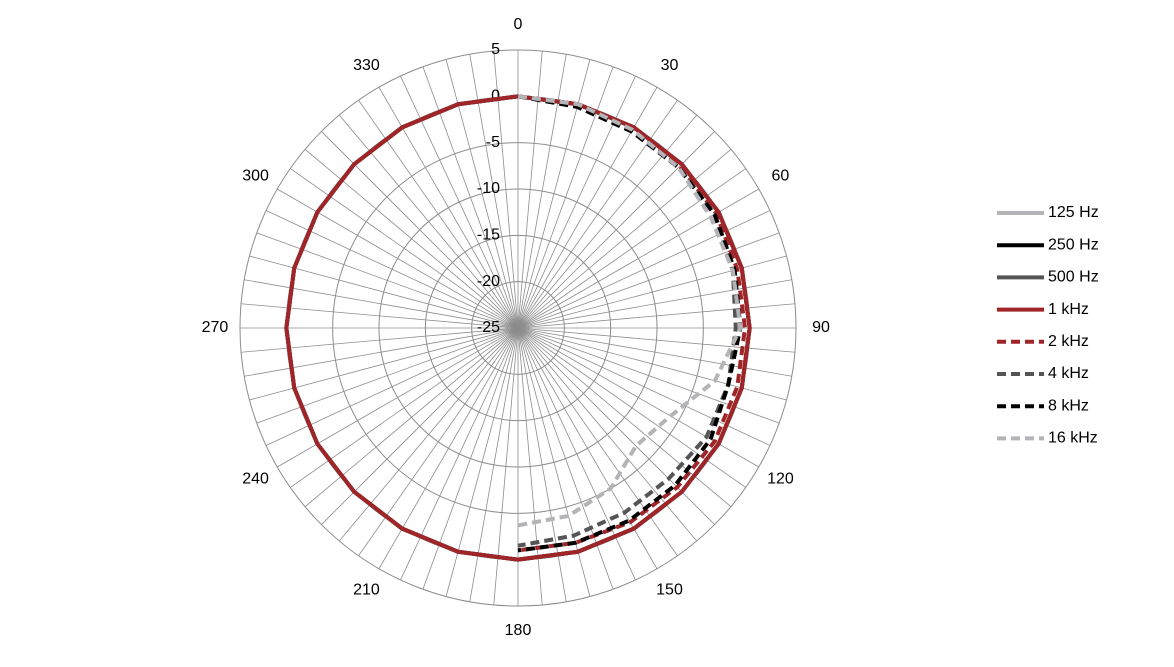 This screenshot has height=667, width=1174. What do you see at coordinates (488, 235) in the screenshot?
I see `r-tick-label: -15` at bounding box center [488, 235].